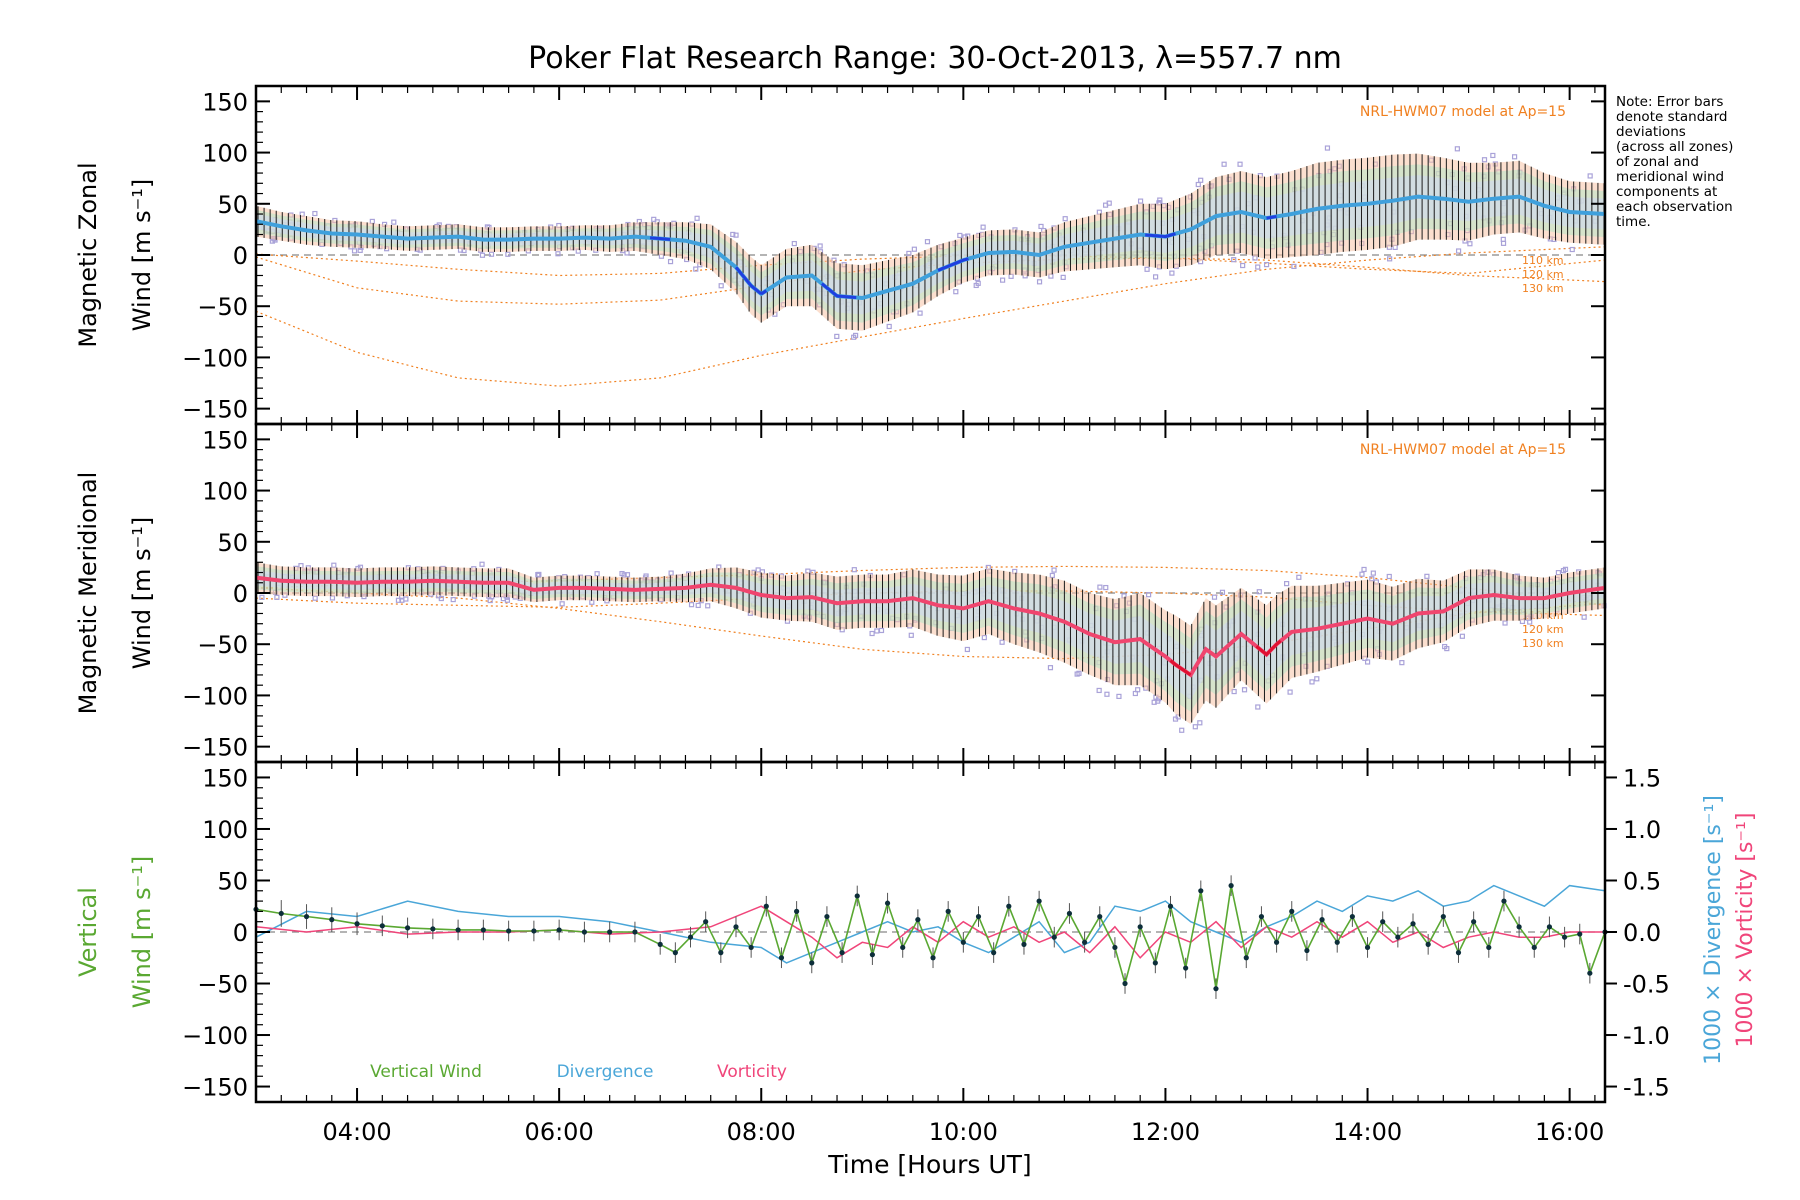 The height and width of the screenshot is (1200, 1800). What do you see at coordinates (1651, 132) in the screenshot?
I see `note-line: deviations` at bounding box center [1651, 132].